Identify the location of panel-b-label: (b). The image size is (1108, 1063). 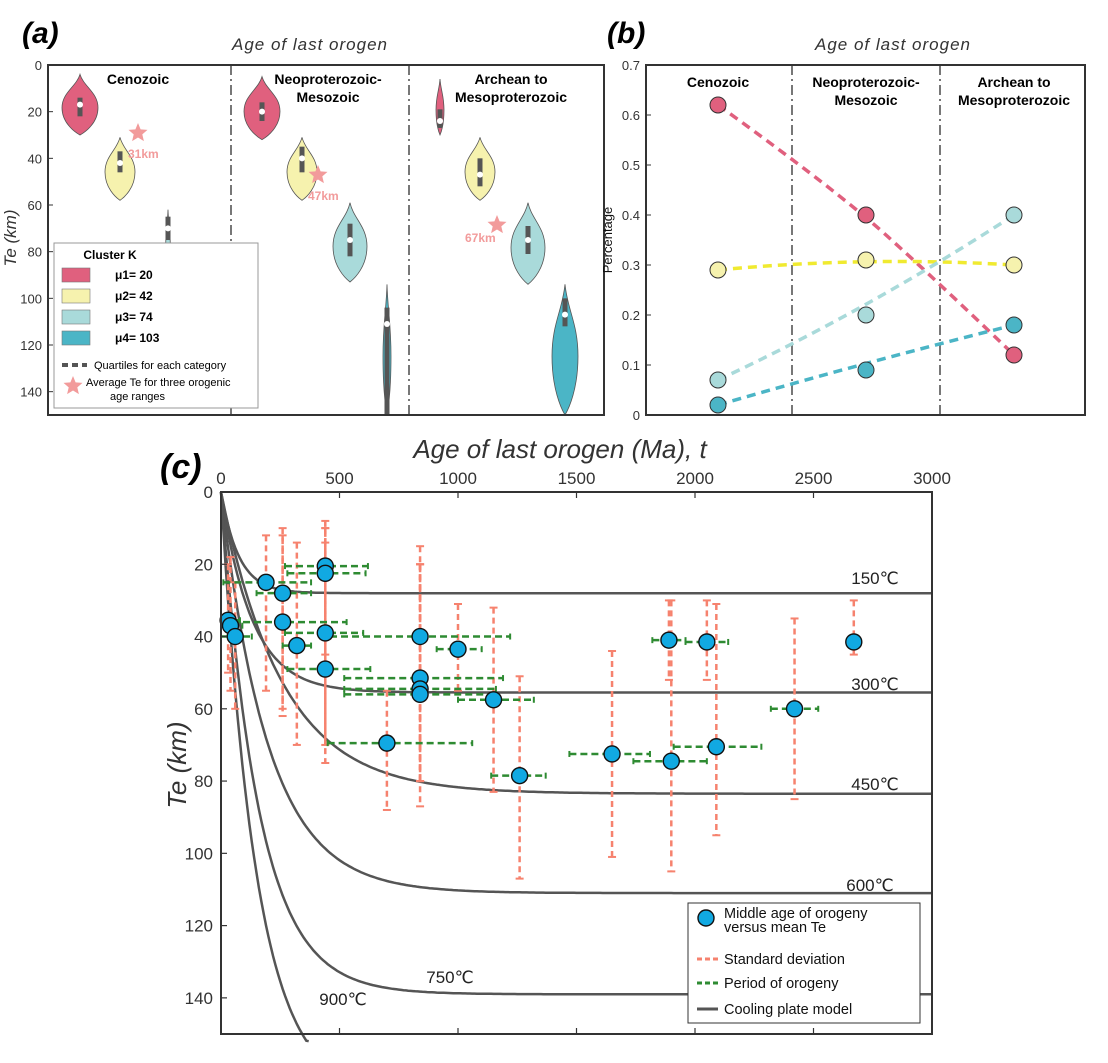
(626, 33).